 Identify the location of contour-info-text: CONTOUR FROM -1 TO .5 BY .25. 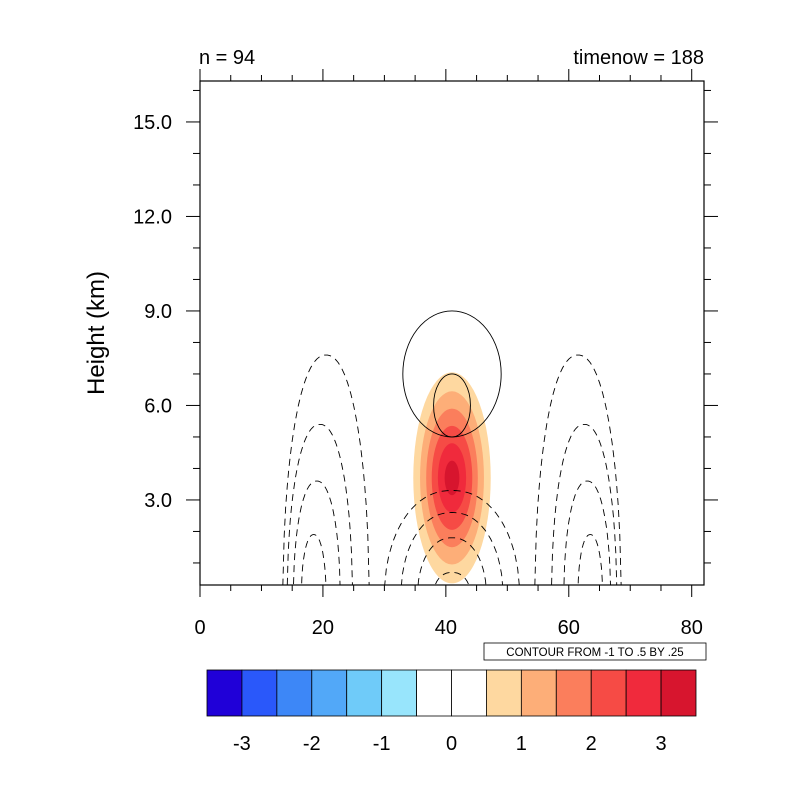
(594, 653).